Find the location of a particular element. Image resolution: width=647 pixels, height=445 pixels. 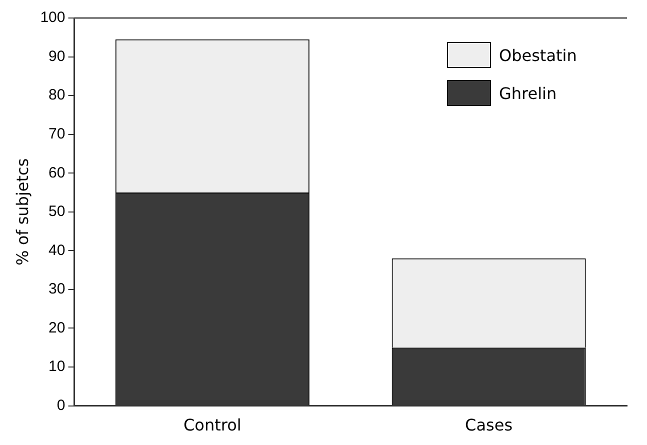

y-tick-label: 20 is located at coordinates (57, 327).